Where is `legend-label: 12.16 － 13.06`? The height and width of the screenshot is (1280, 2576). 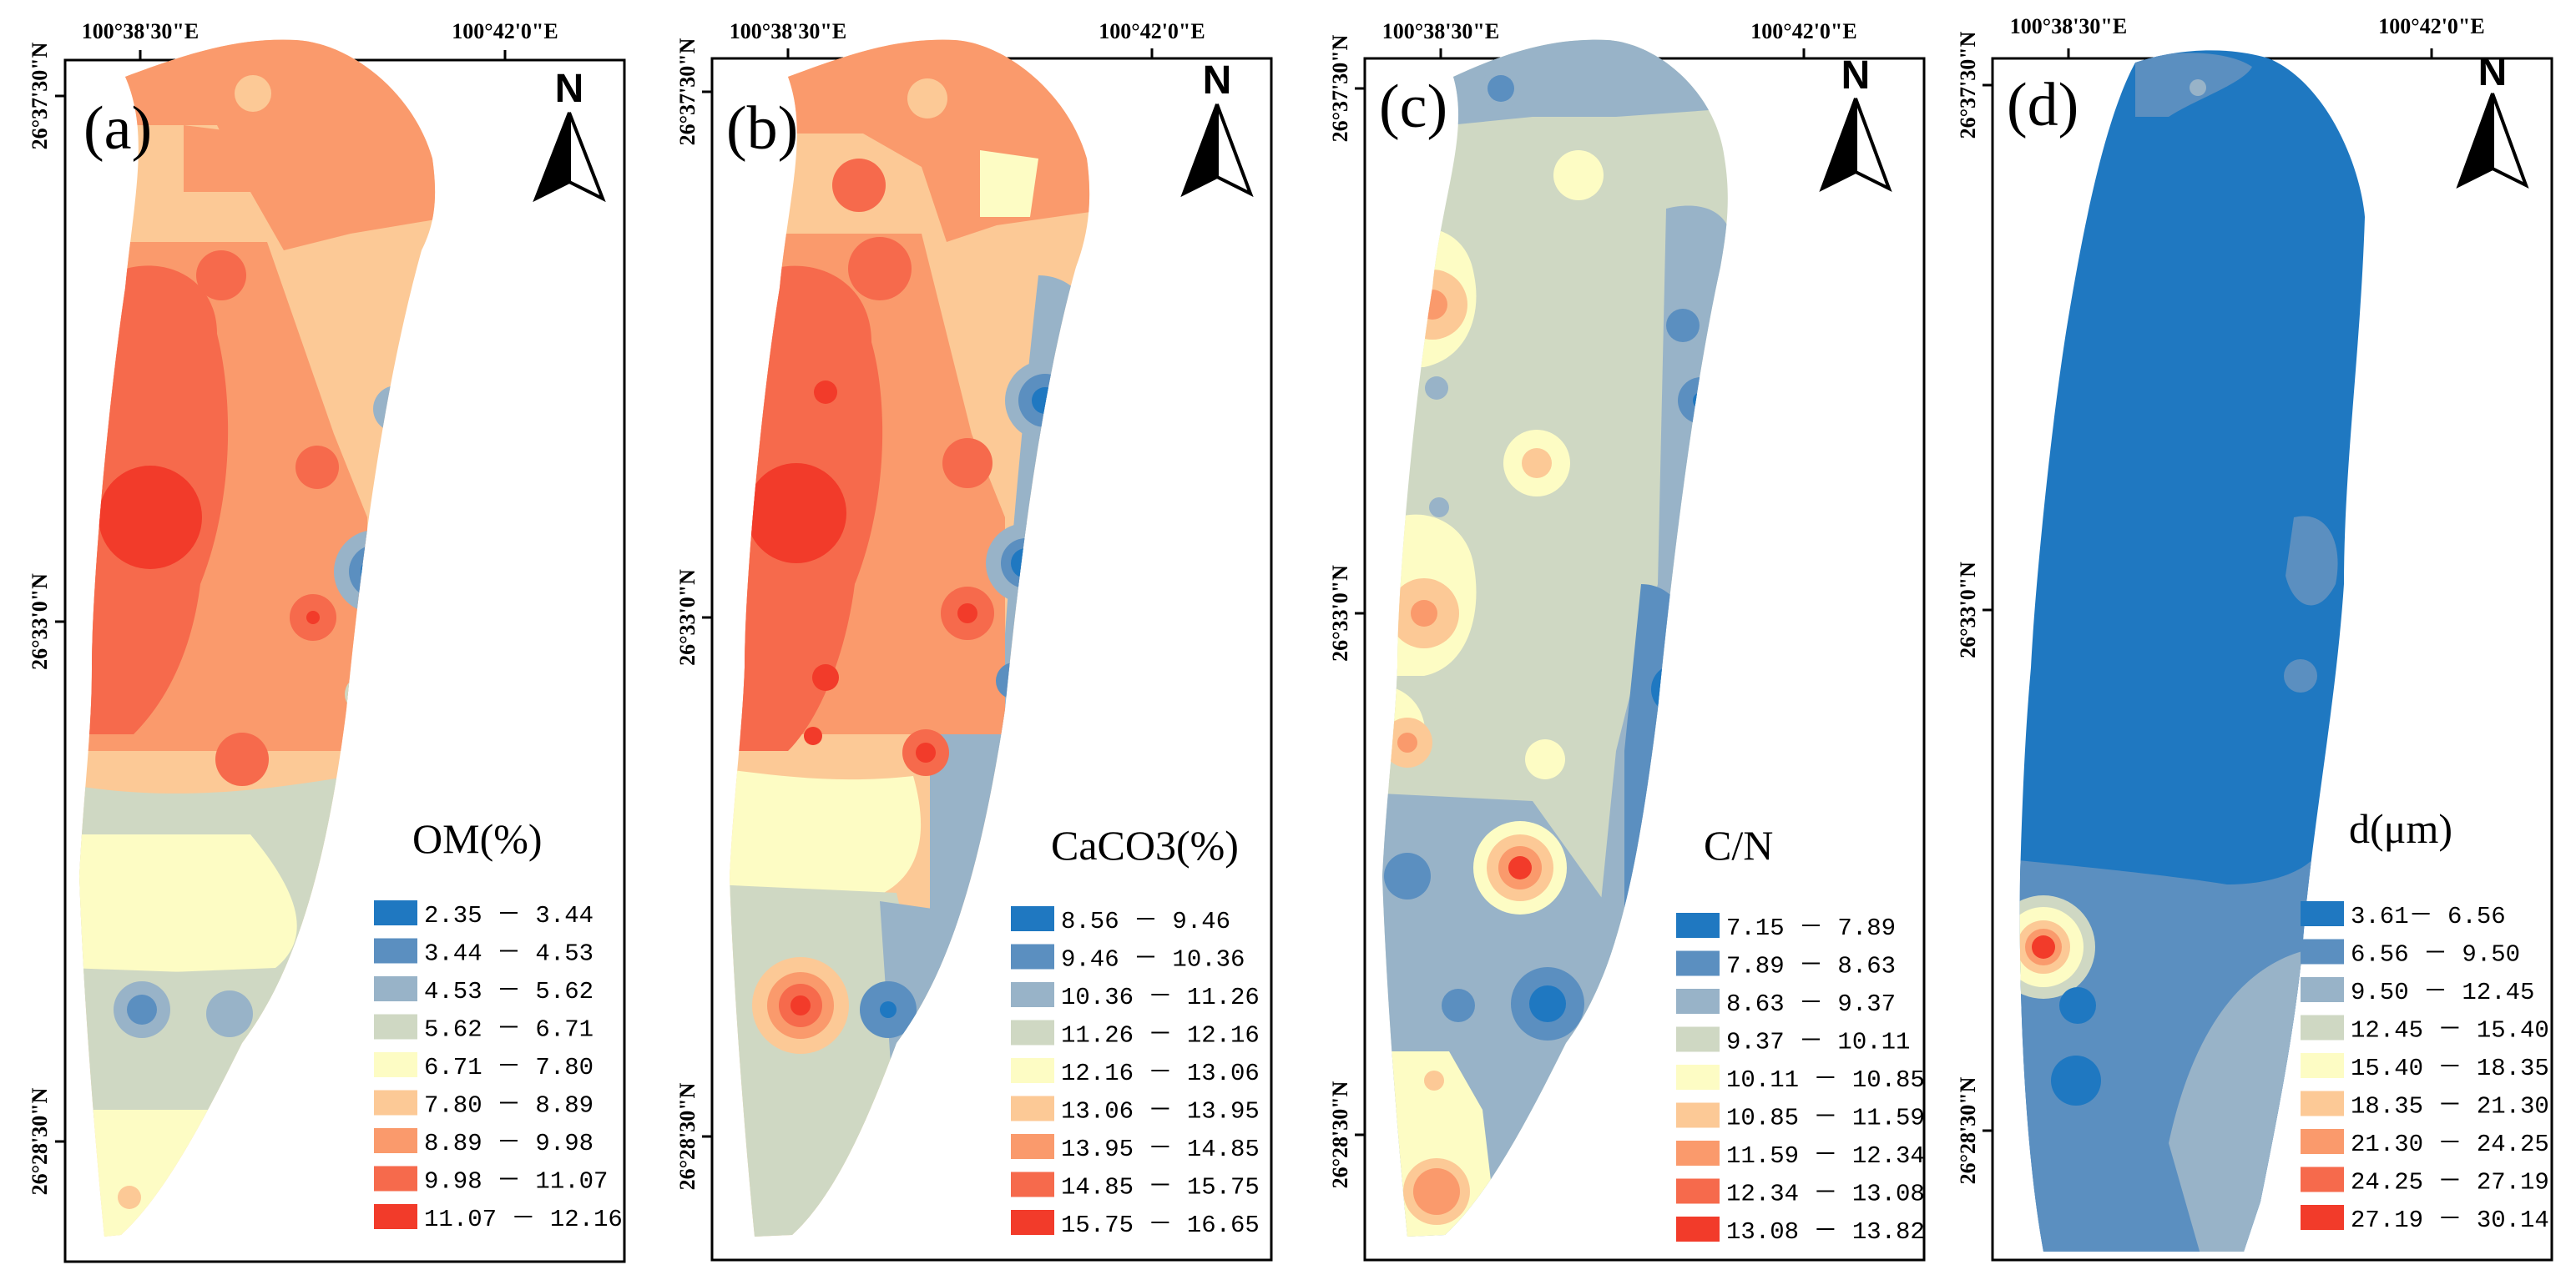 legend-label: 12.16 － 13.06 is located at coordinates (1160, 1073).